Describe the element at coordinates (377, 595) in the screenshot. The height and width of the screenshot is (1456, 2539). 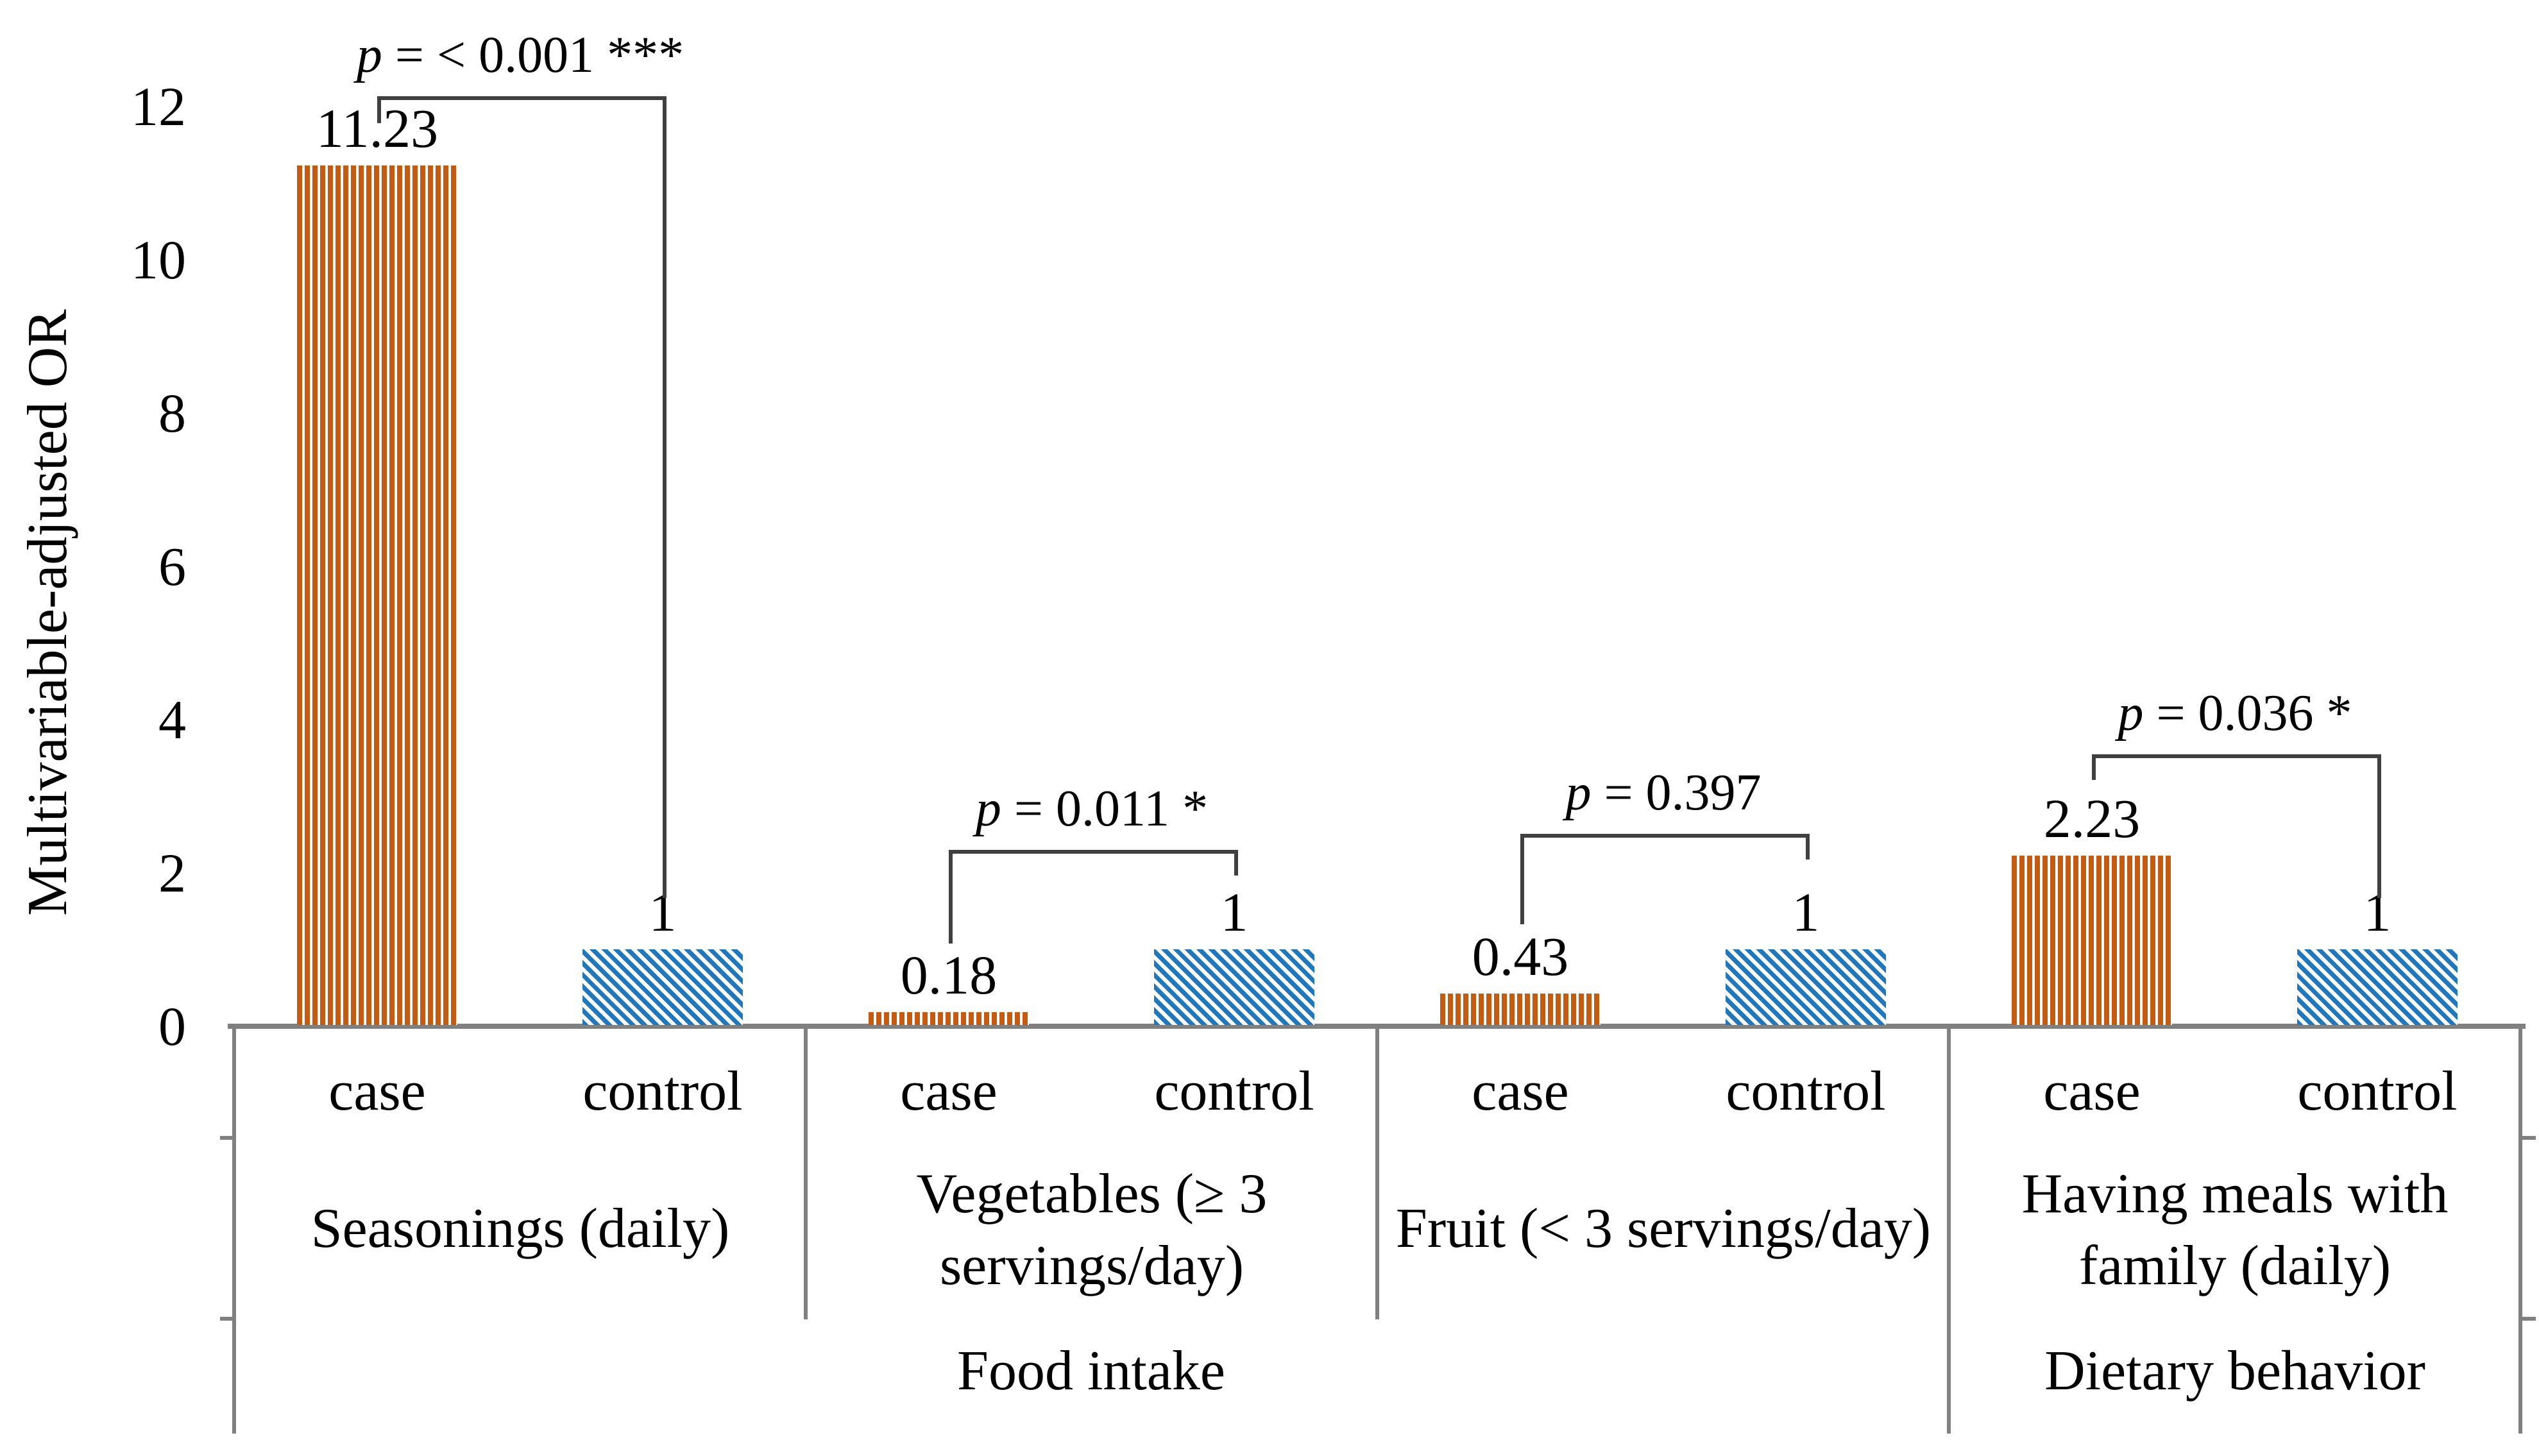
I see `bar-case-seasonings-daily` at that location.